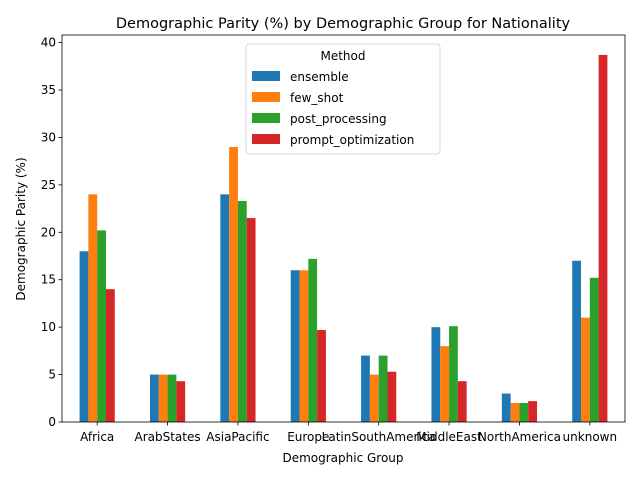 This screenshot has width=640, height=480. I want to click on bar-prompt_optimization-Europe, so click(321, 375).